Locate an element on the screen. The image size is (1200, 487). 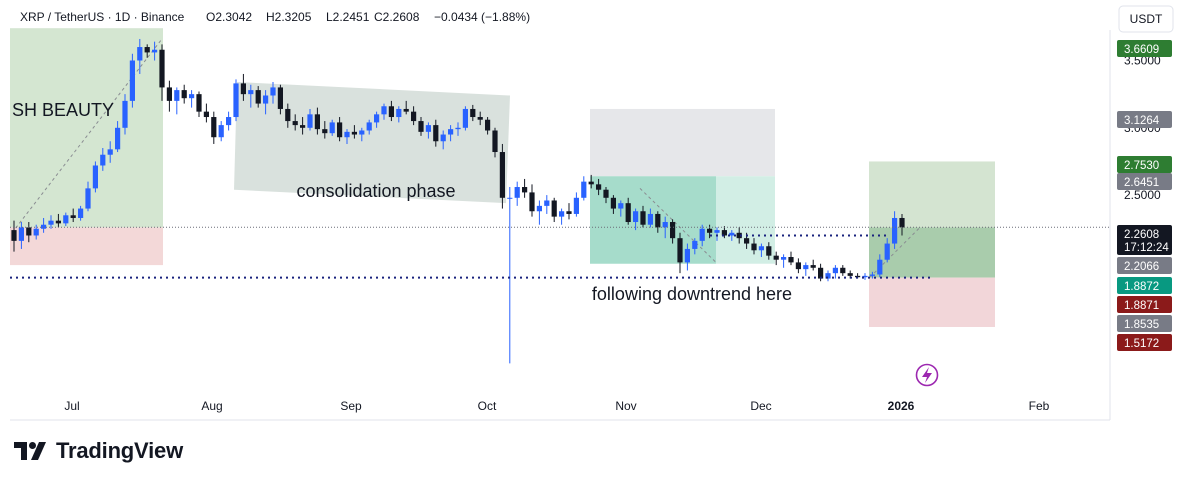
tradingview-logo-icon is located at coordinates (30, 451).